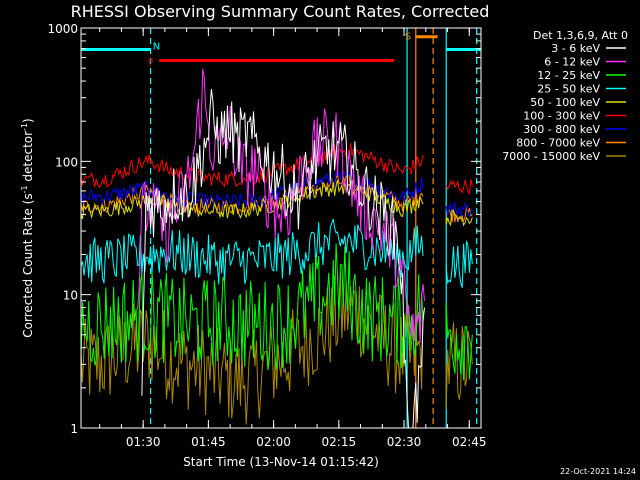 The image size is (640, 480). Describe the element at coordinates (339, 442) in the screenshot. I see `x-tick-label-3: 02:15` at that location.